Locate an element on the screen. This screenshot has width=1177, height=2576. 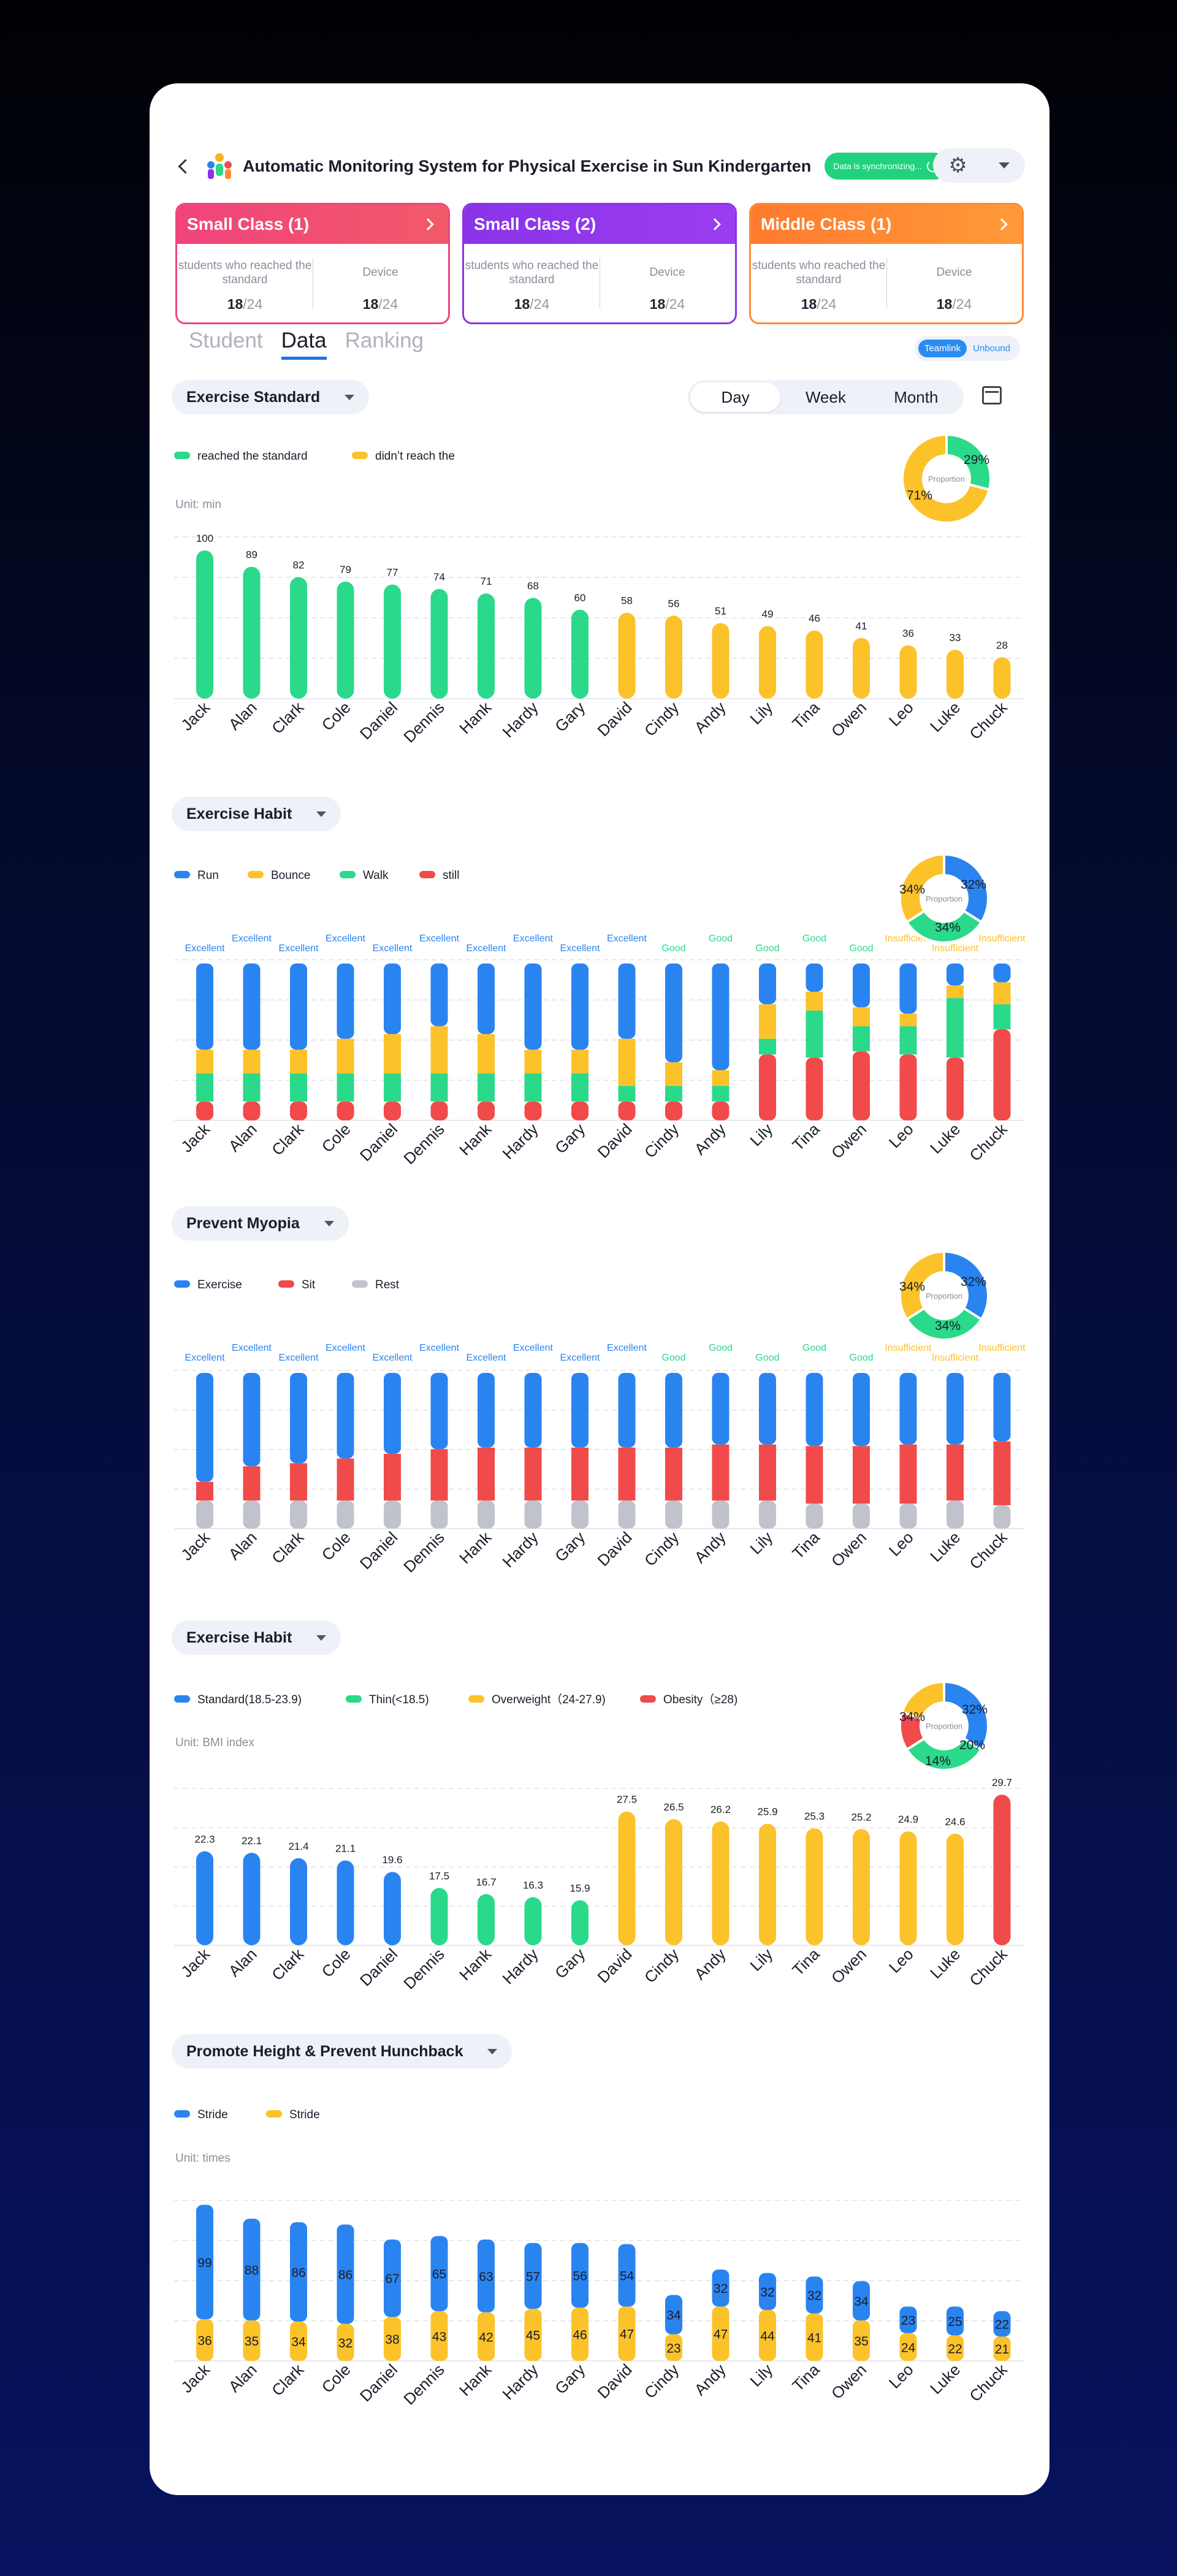
data-label: 21.4 is located at coordinates (298, 1846).